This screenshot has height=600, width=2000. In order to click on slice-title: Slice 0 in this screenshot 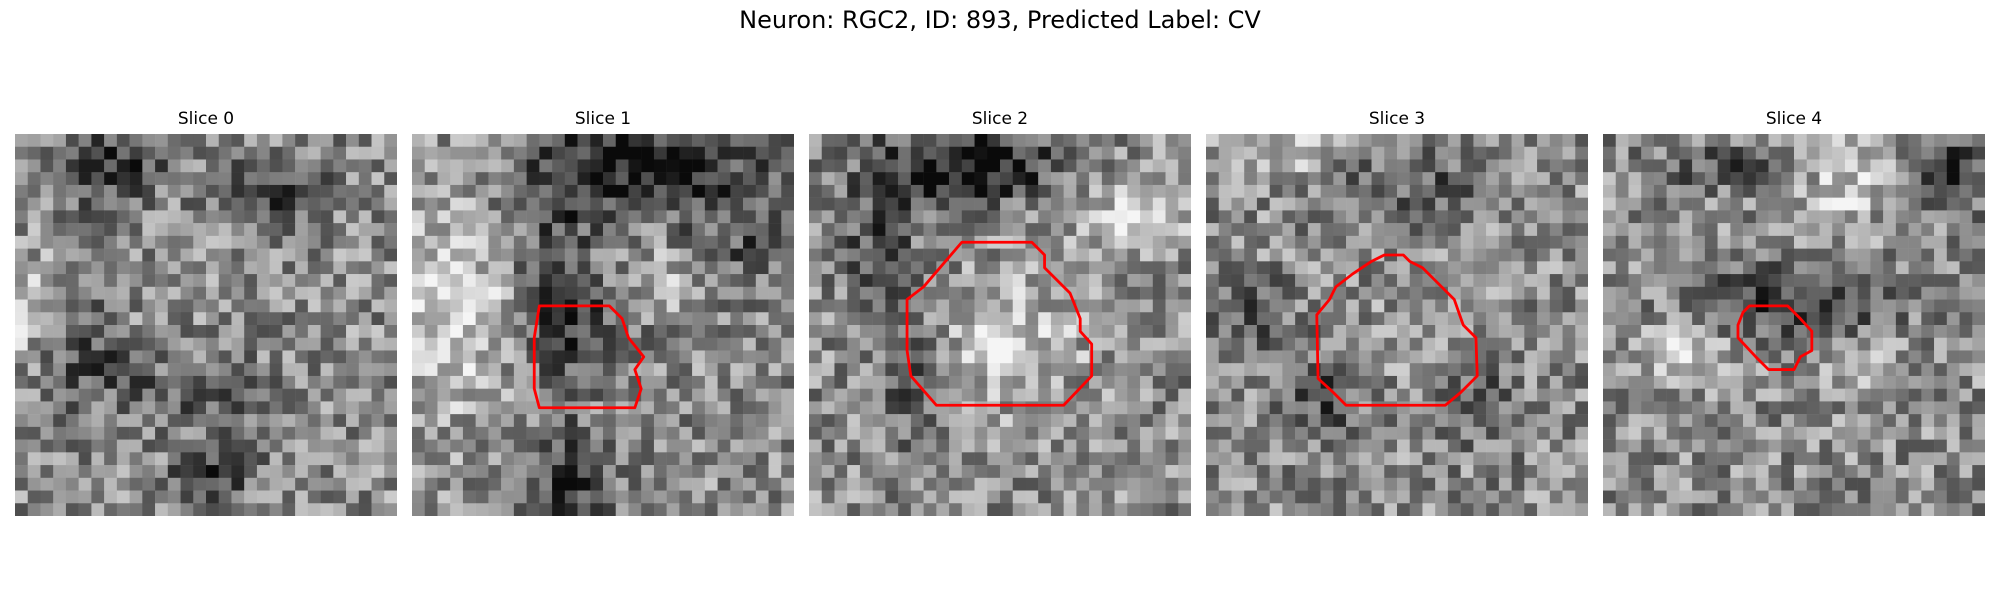, I will do `click(206, 119)`.